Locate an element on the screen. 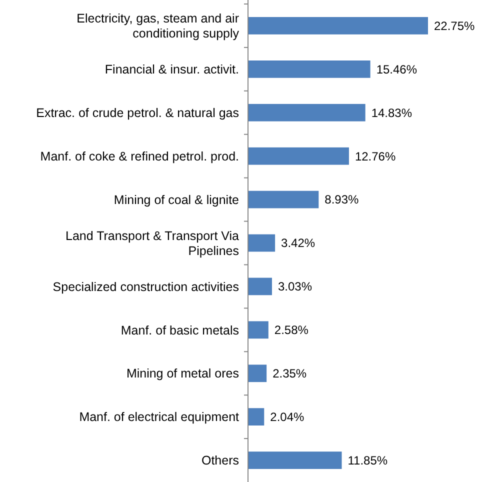 The width and height of the screenshot is (485, 482). data-label: 3.03% is located at coordinates (295, 287).